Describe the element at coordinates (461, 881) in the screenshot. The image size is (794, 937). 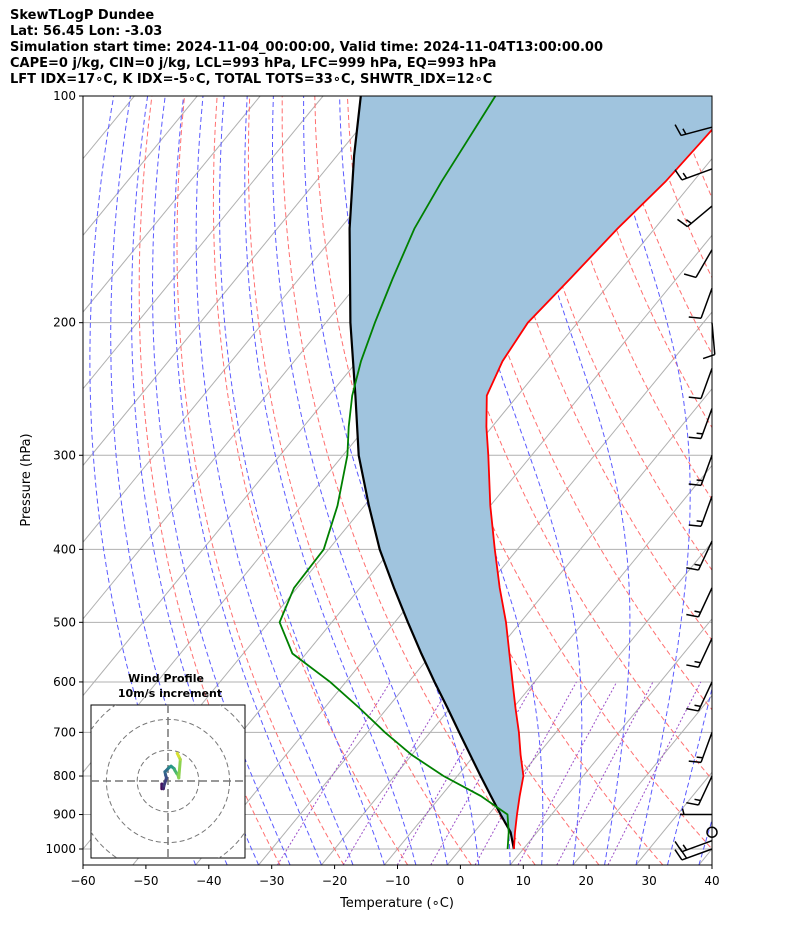
I see `x-tick-label: 0` at that location.